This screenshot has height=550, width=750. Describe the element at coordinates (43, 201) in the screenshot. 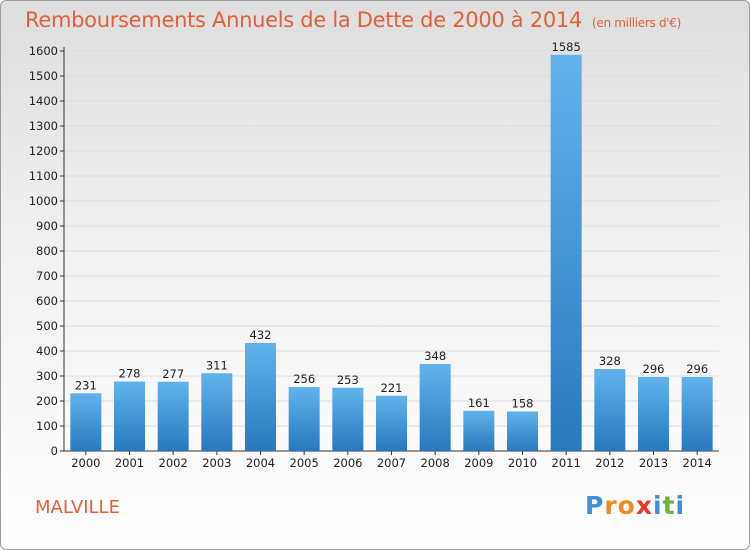

I see `y-tick-label: 1000` at that location.